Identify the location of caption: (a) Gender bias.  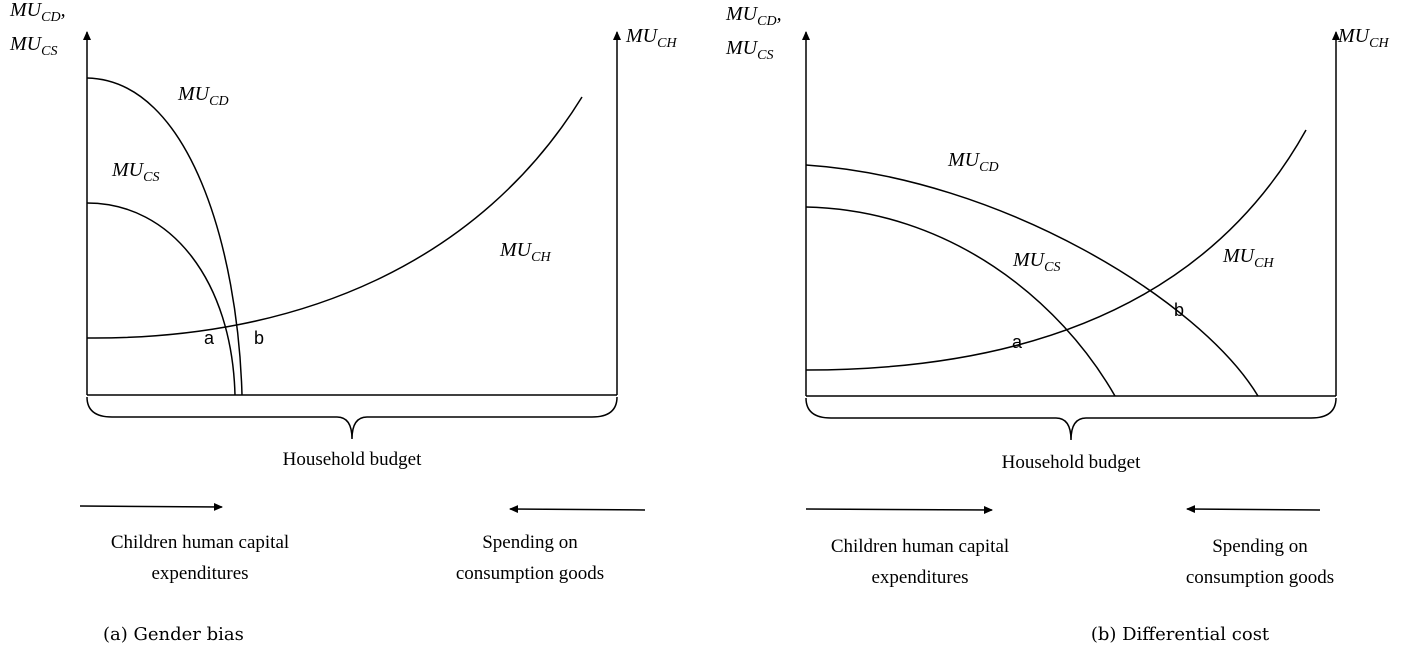
(173, 634).